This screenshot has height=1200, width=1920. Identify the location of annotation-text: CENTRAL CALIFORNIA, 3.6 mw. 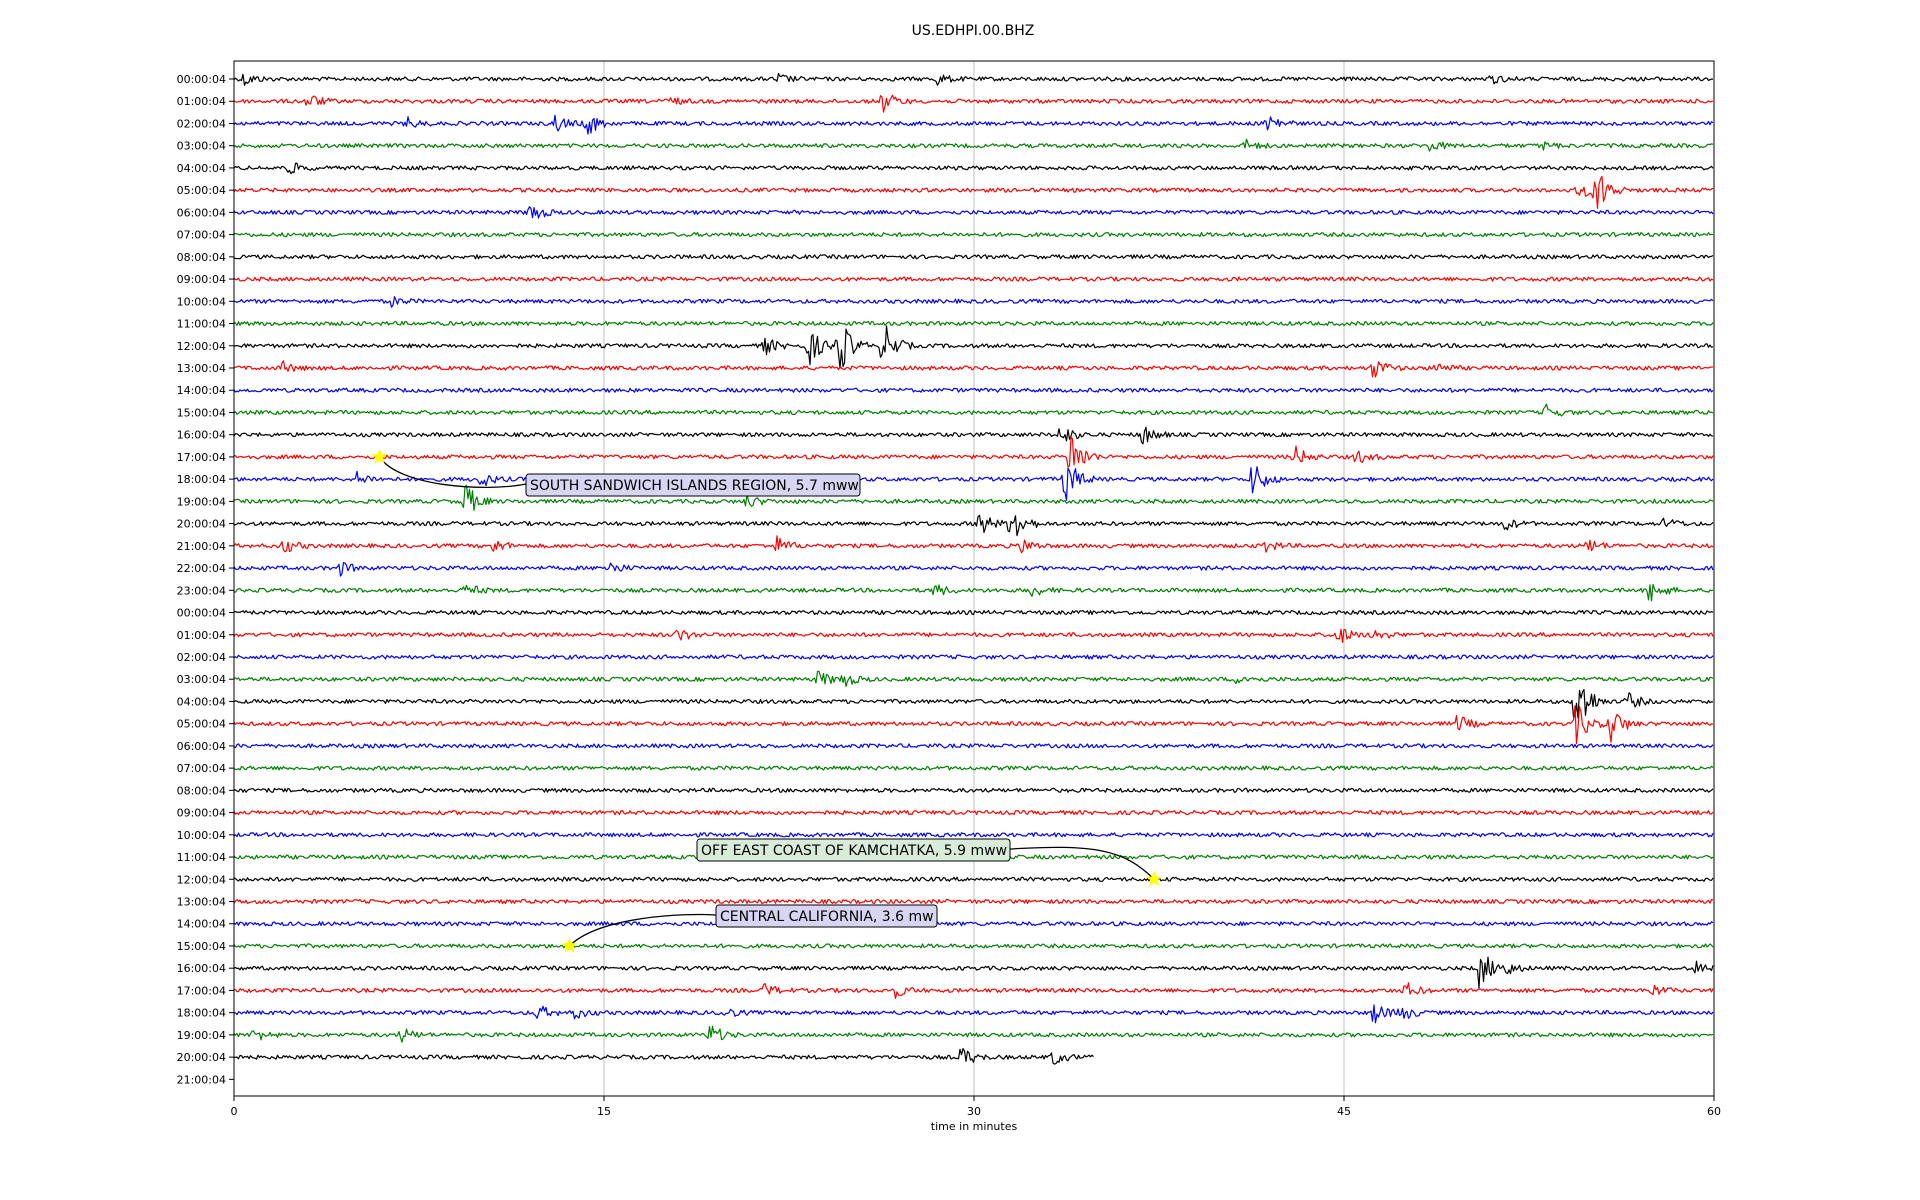
(827, 917).